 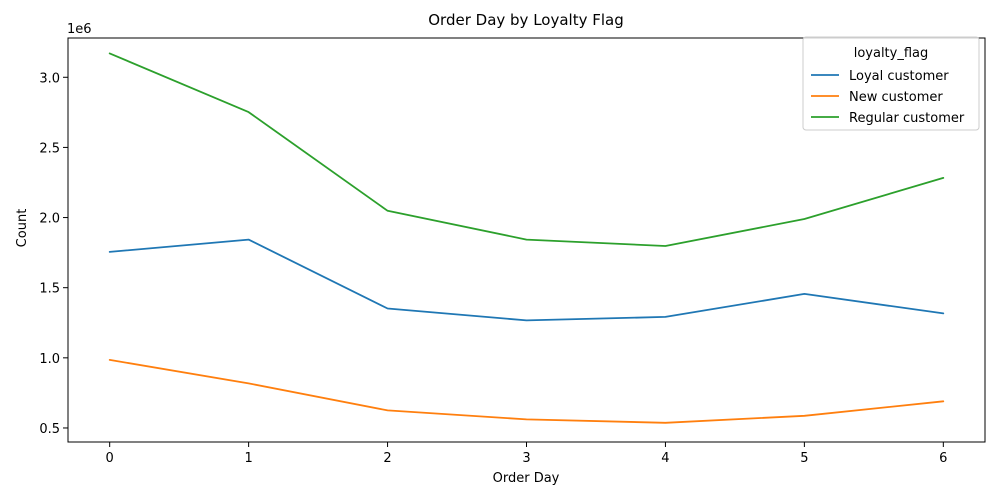 I want to click on x-tick-label: 3, so click(x=526, y=458).